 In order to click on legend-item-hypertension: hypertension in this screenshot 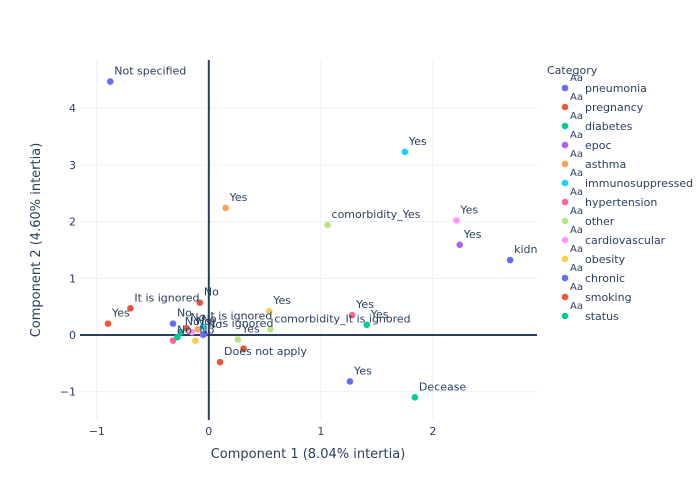, I will do `click(621, 202)`.